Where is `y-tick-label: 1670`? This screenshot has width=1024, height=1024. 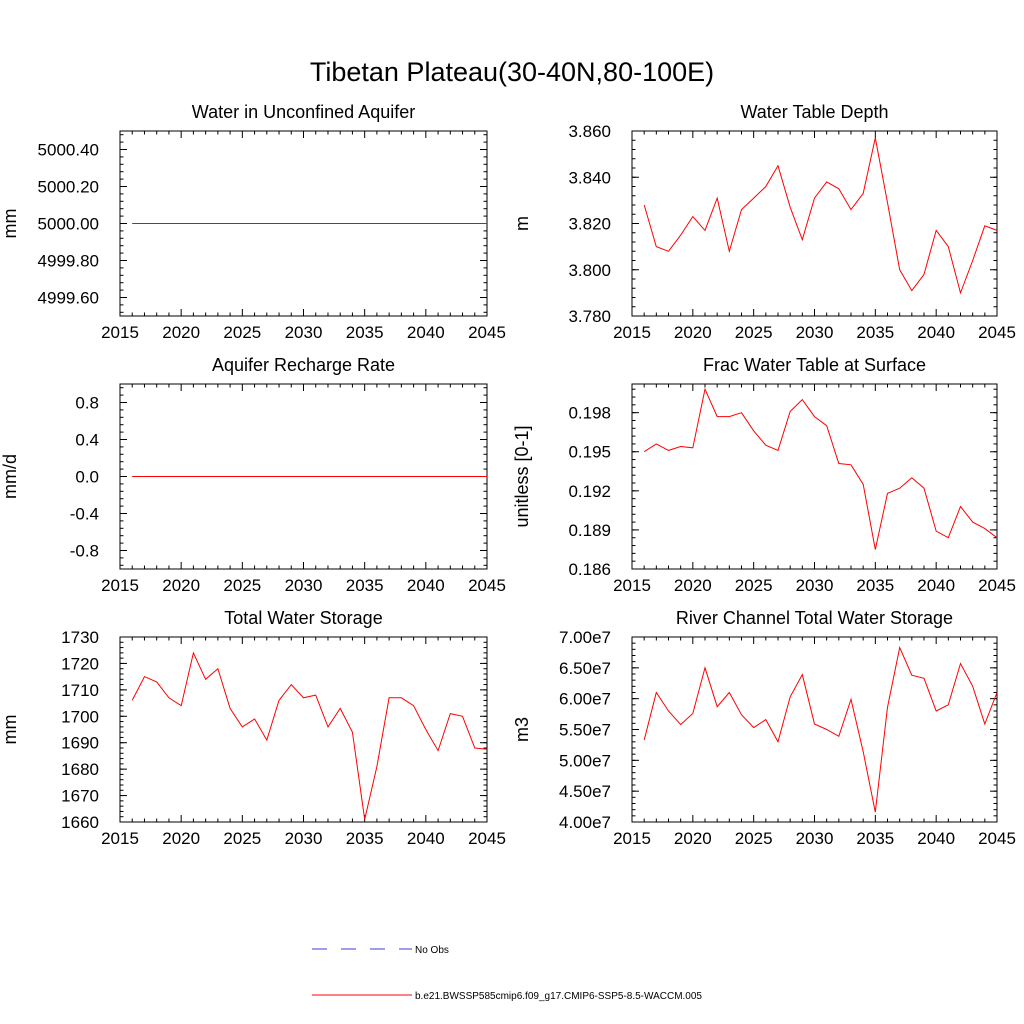 y-tick-label: 1670 is located at coordinates (80, 796).